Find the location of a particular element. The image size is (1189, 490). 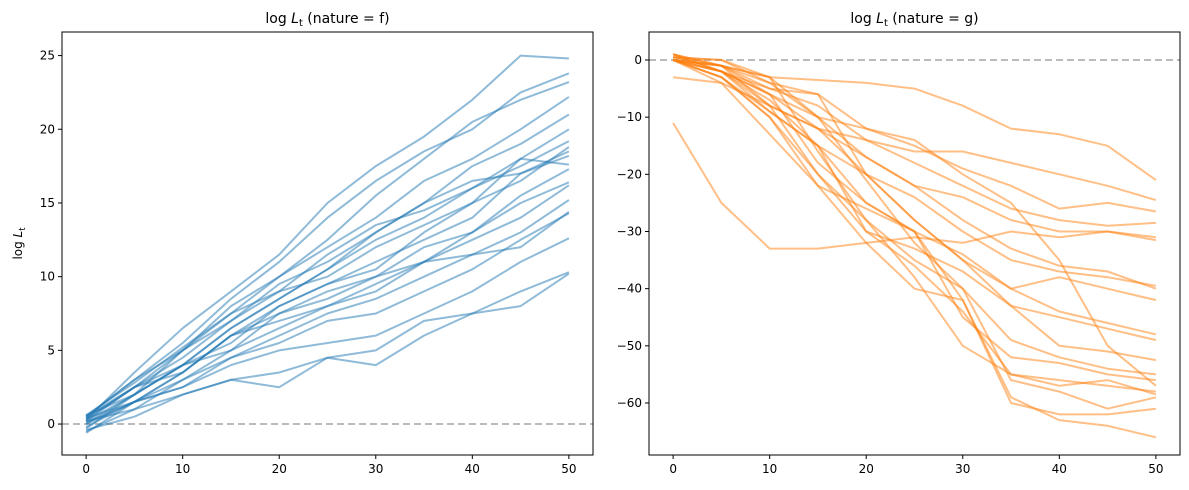

y-tick-label: −50 is located at coordinates (629, 346).